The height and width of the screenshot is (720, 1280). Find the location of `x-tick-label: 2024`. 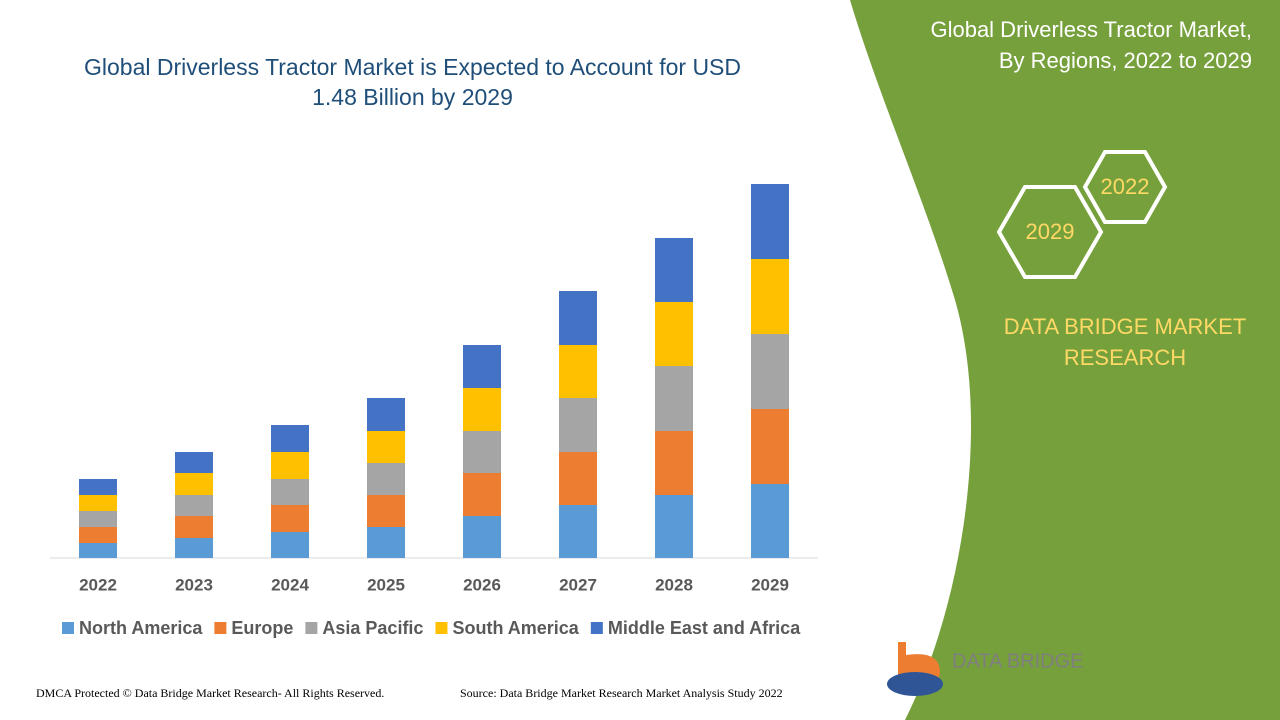

x-tick-label: 2024 is located at coordinates (290, 584).